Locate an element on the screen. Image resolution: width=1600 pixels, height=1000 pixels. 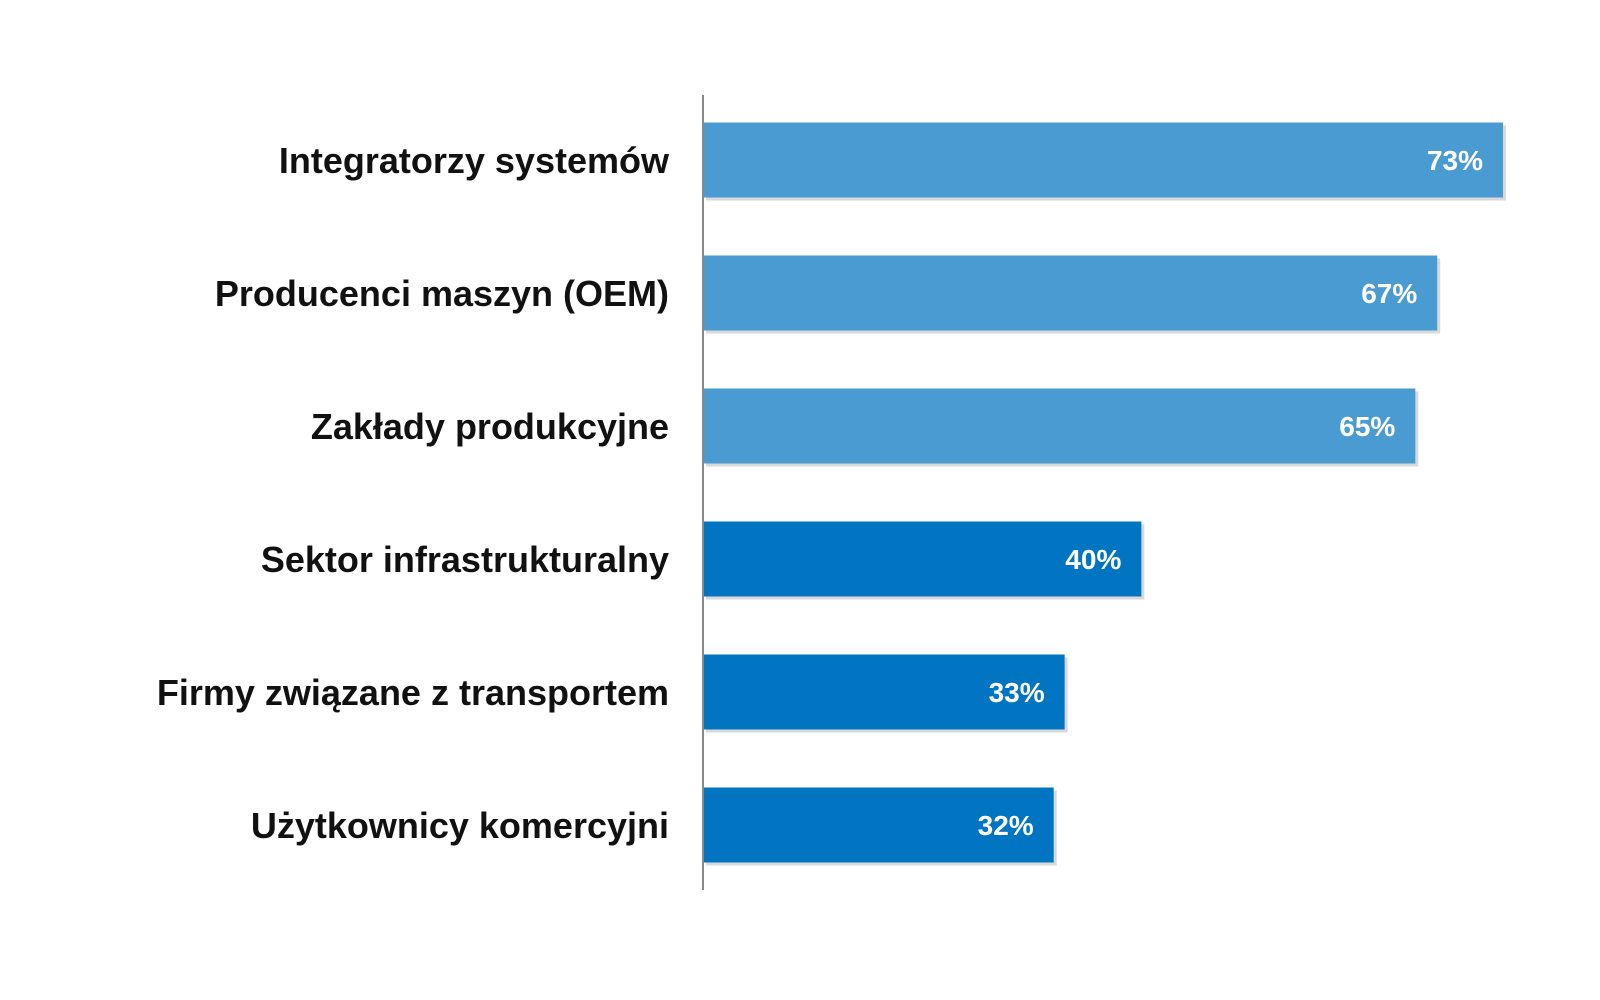
category-label: Firmy związane z transportem is located at coordinates (413, 692).